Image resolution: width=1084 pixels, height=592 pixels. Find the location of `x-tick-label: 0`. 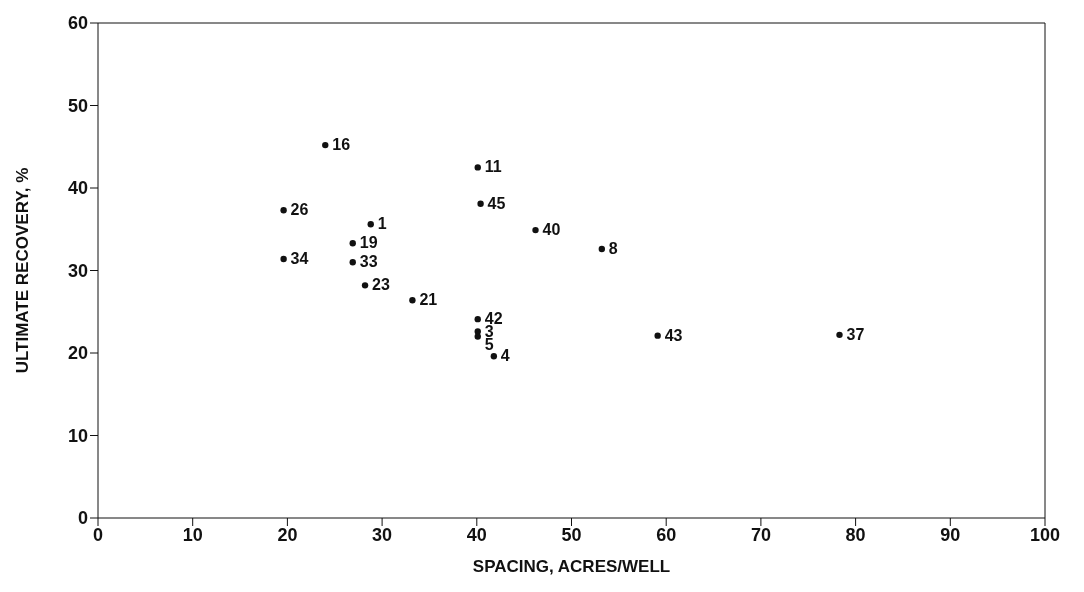

x-tick-label: 0 is located at coordinates (98, 534).